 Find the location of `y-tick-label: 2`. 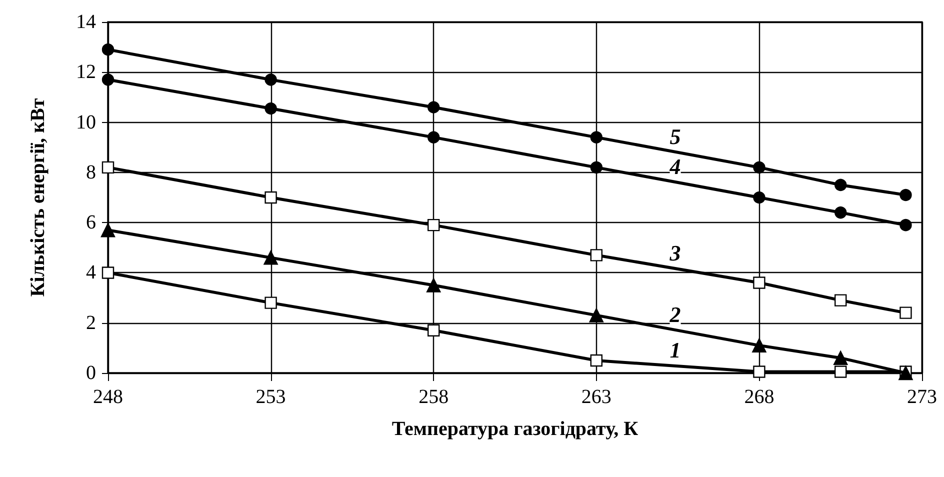

y-tick-label: 2 is located at coordinates (91, 323).